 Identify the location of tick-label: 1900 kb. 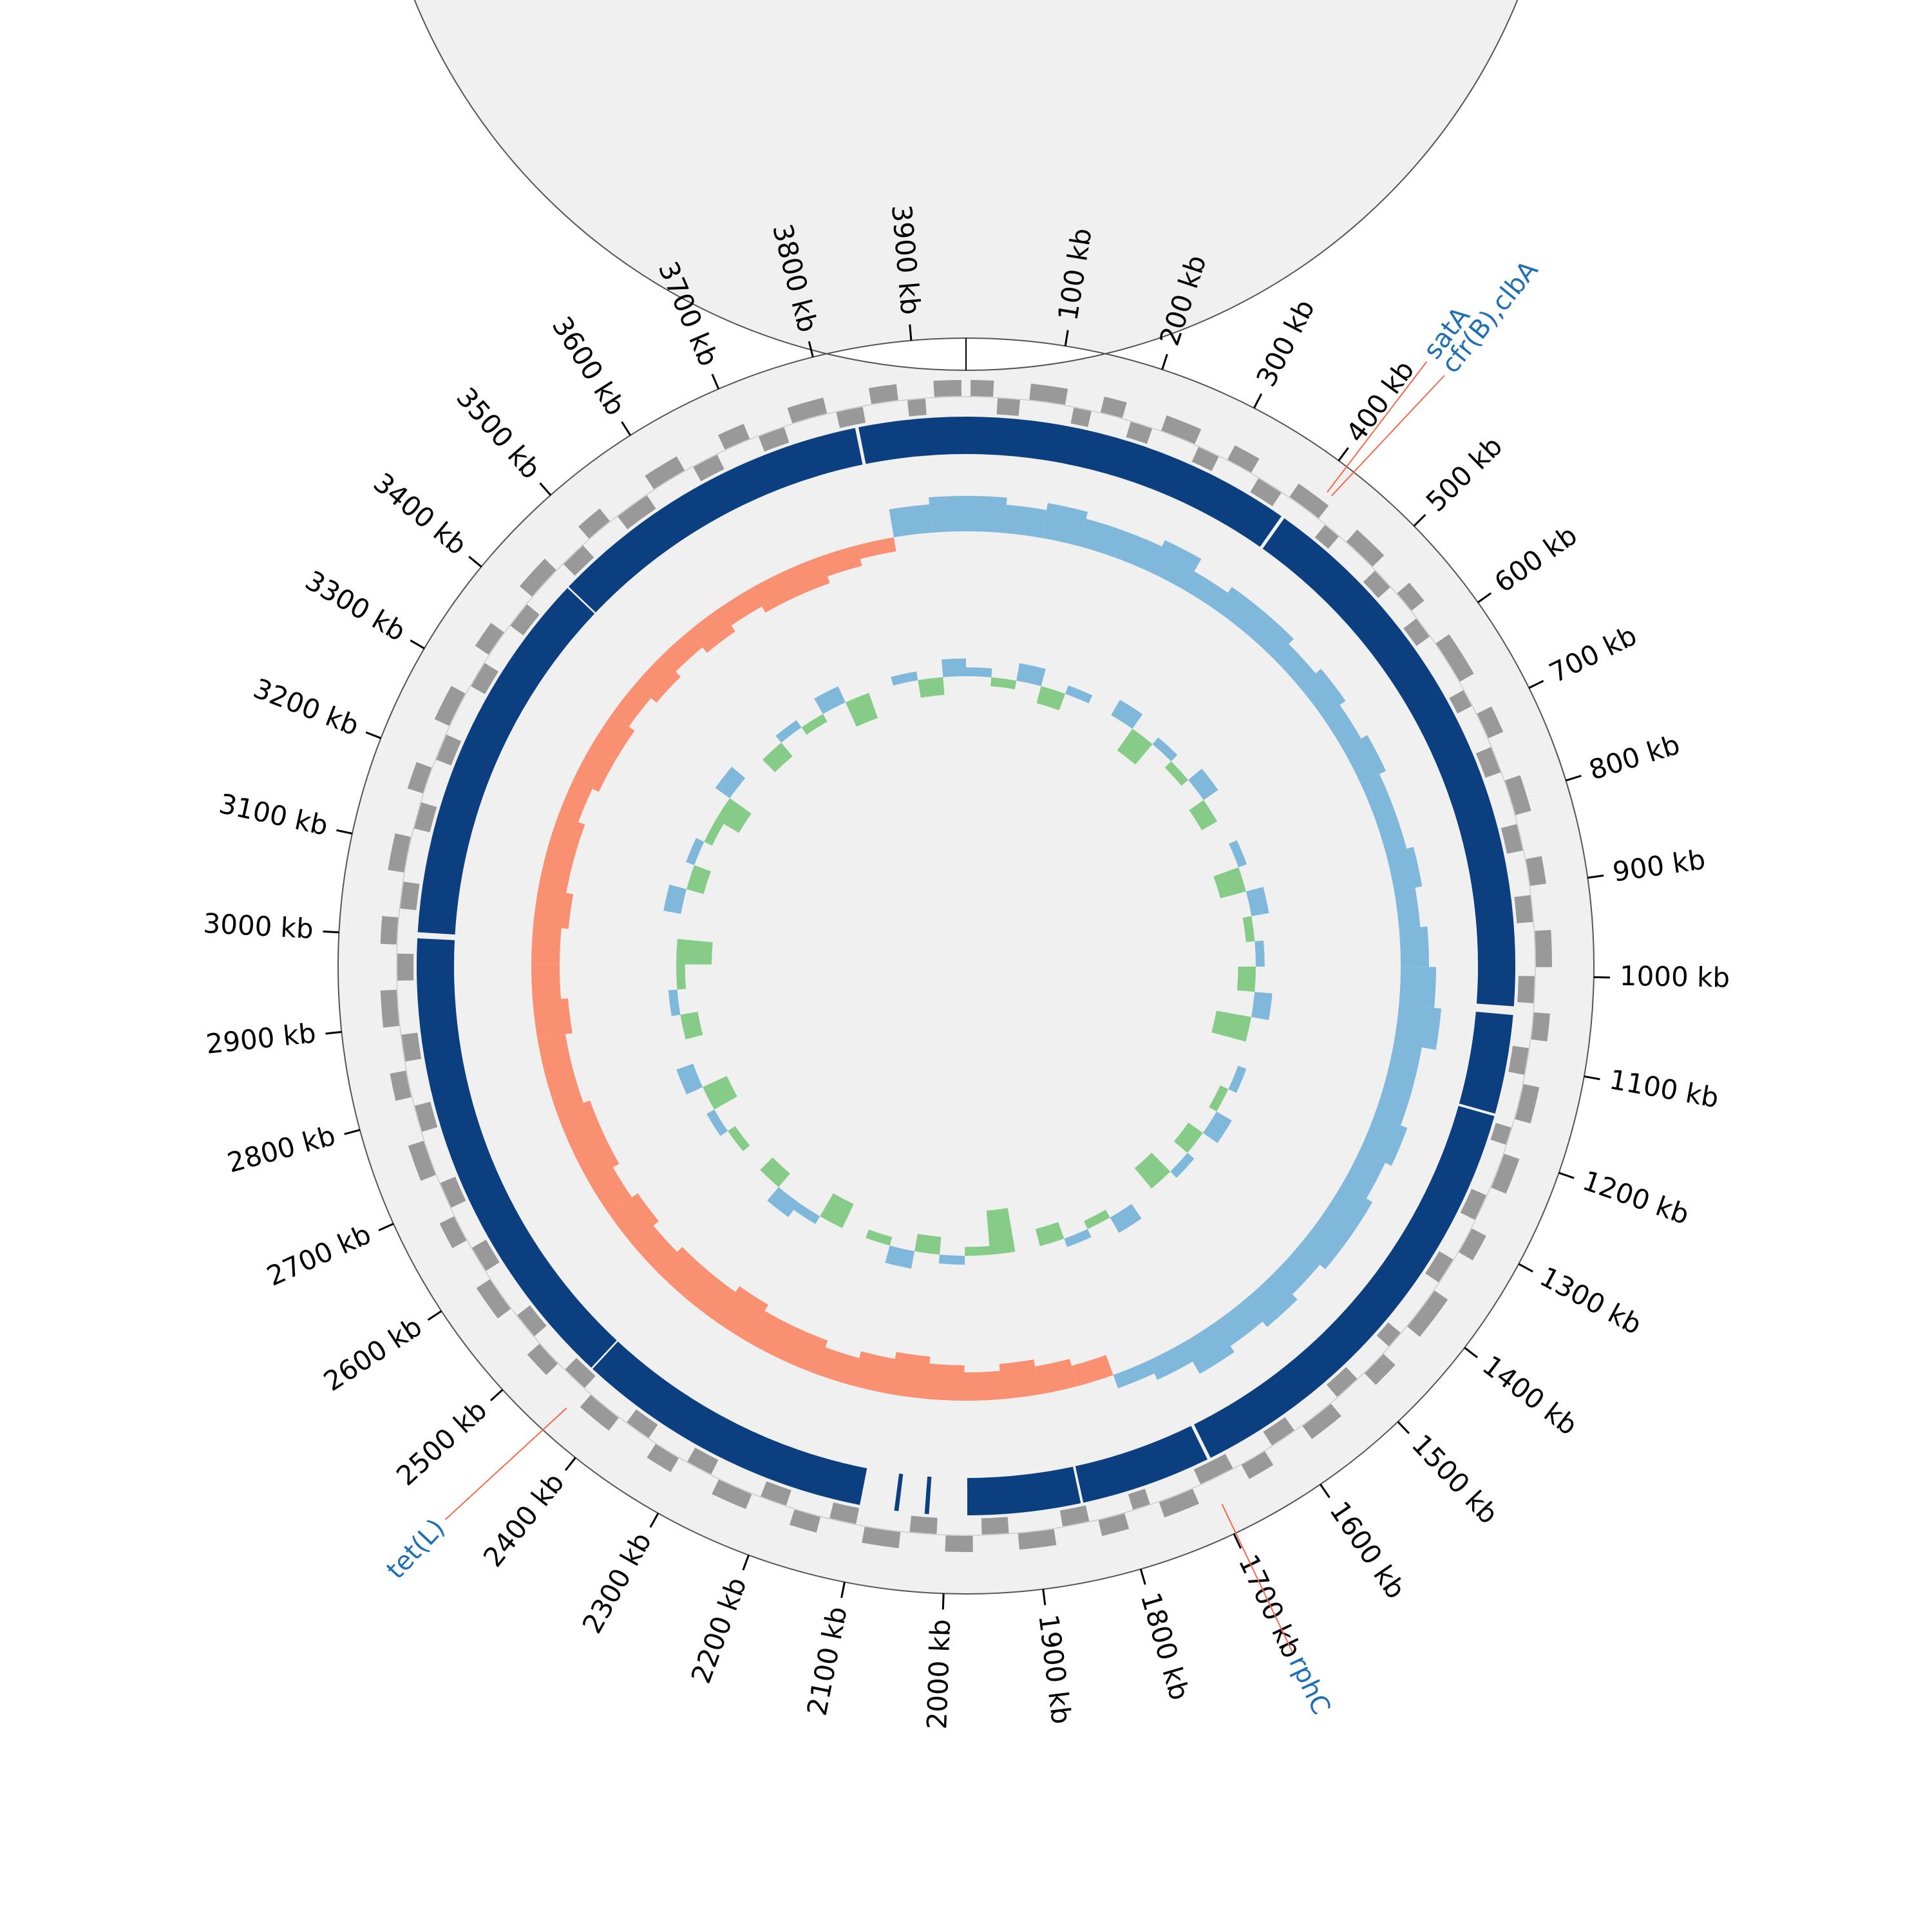
(1054, 1669).